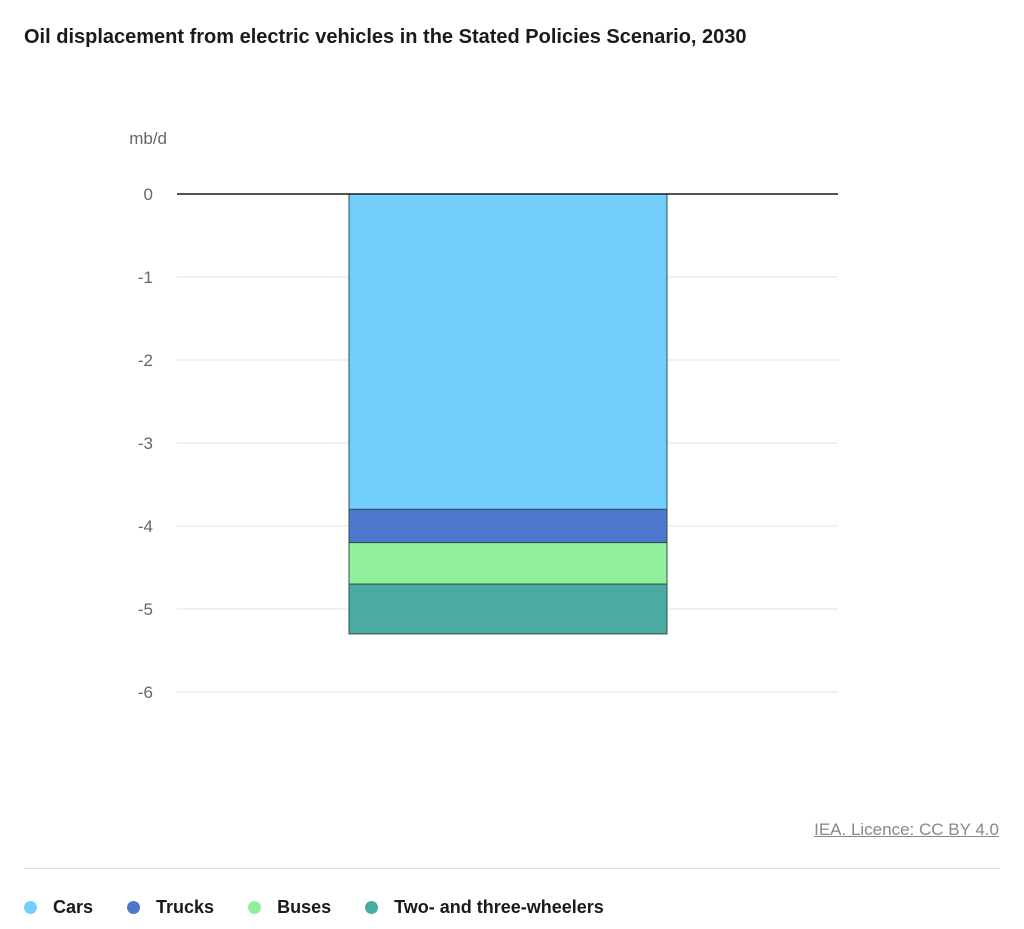 This screenshot has width=1024, height=929. Describe the element at coordinates (73, 907) in the screenshot. I see `legend-label: Cars` at that location.